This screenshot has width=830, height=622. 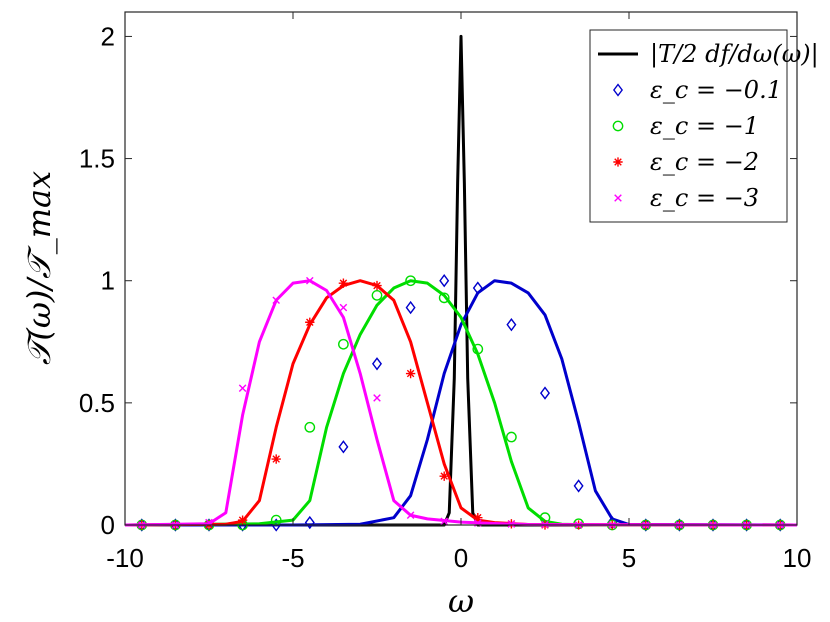 I want to click on legend-label-2: ε_c = −1, so click(x=704, y=126).